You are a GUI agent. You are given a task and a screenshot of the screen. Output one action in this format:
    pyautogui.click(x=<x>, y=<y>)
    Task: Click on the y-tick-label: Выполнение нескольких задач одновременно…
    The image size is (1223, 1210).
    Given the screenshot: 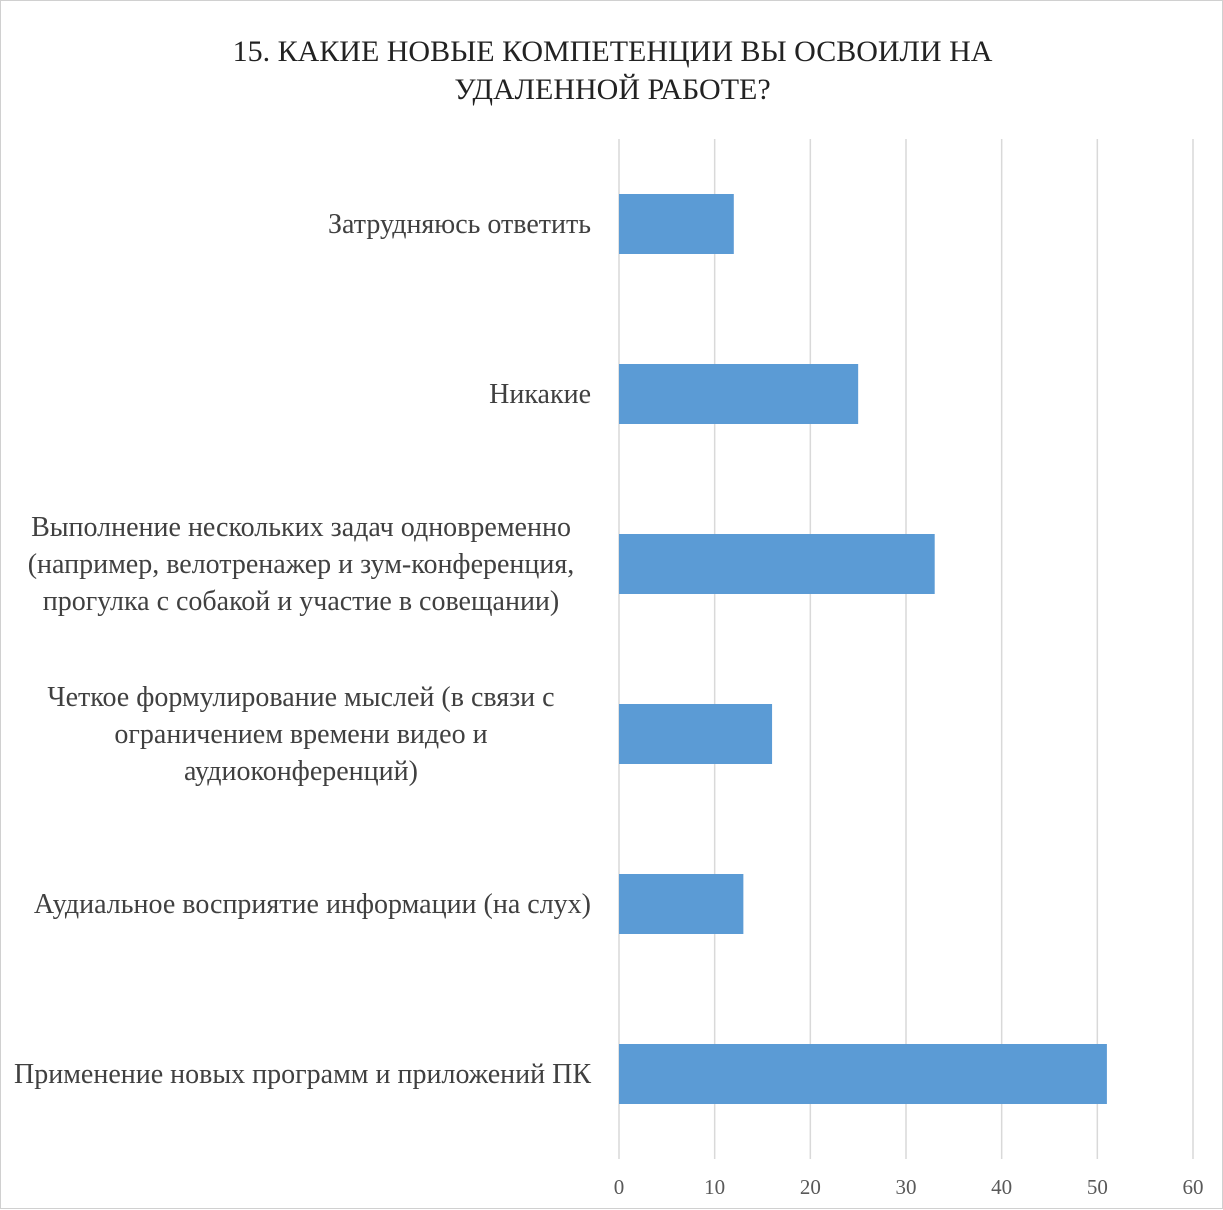 What is the action you would take?
    pyautogui.click(x=301, y=564)
    